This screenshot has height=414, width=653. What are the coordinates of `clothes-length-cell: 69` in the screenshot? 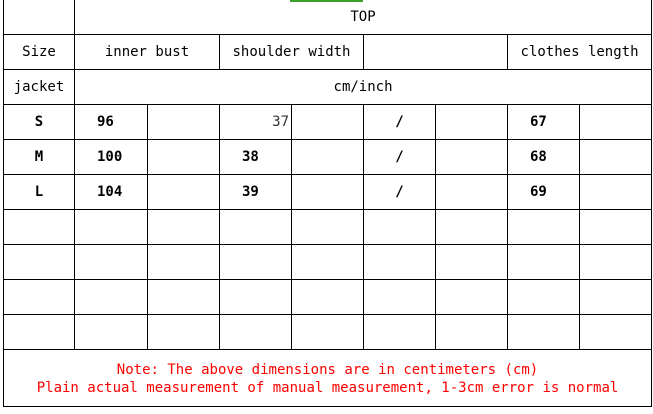 It's located at (543, 192).